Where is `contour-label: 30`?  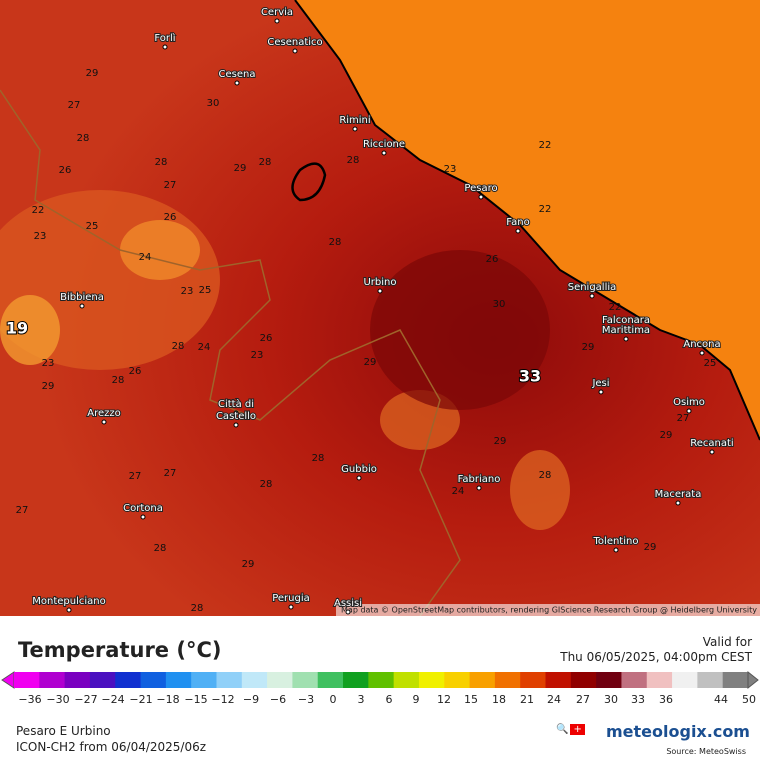 contour-label: 30 is located at coordinates (213, 103).